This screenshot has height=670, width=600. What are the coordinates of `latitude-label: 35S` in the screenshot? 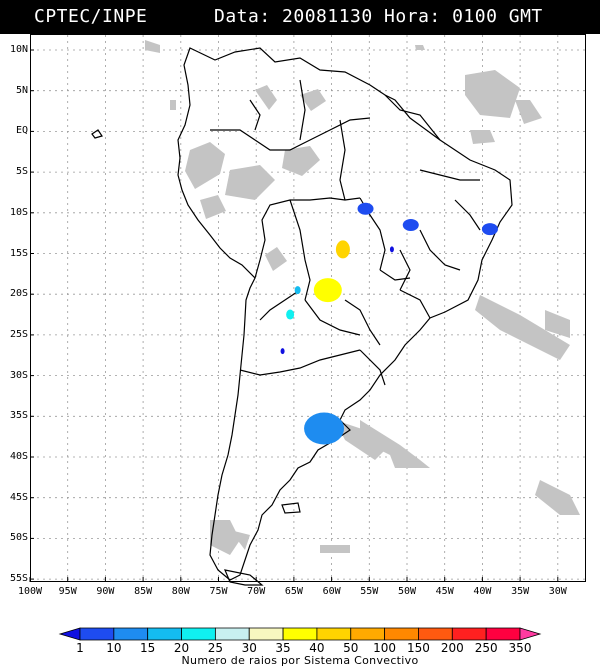 It's located at (18, 416).